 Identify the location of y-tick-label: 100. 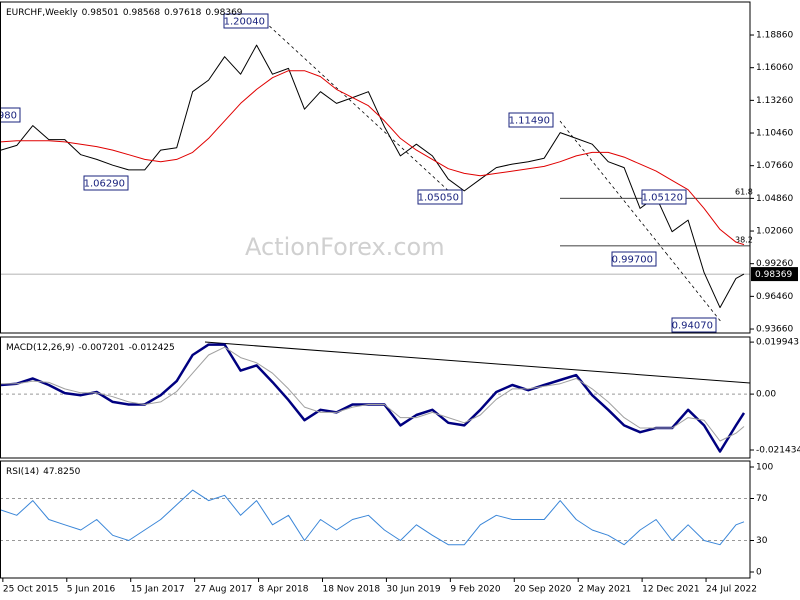
(764, 467).